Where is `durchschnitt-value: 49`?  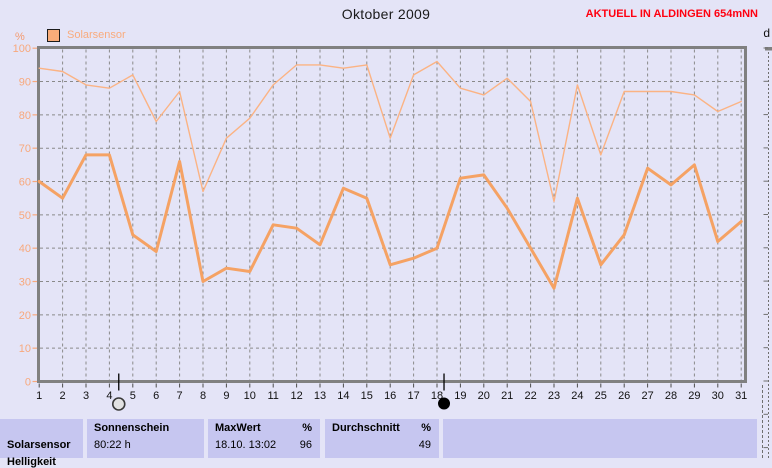
durchschnitt-value: 49 is located at coordinates (424, 445).